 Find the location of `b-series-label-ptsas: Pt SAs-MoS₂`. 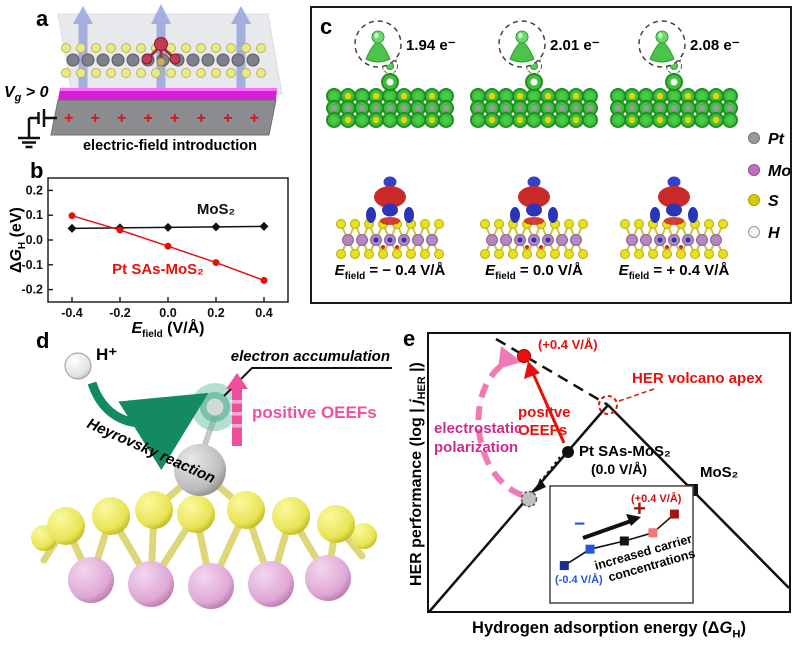

b-series-label-ptsas: Pt SAs-MoS₂ is located at coordinates (158, 269).